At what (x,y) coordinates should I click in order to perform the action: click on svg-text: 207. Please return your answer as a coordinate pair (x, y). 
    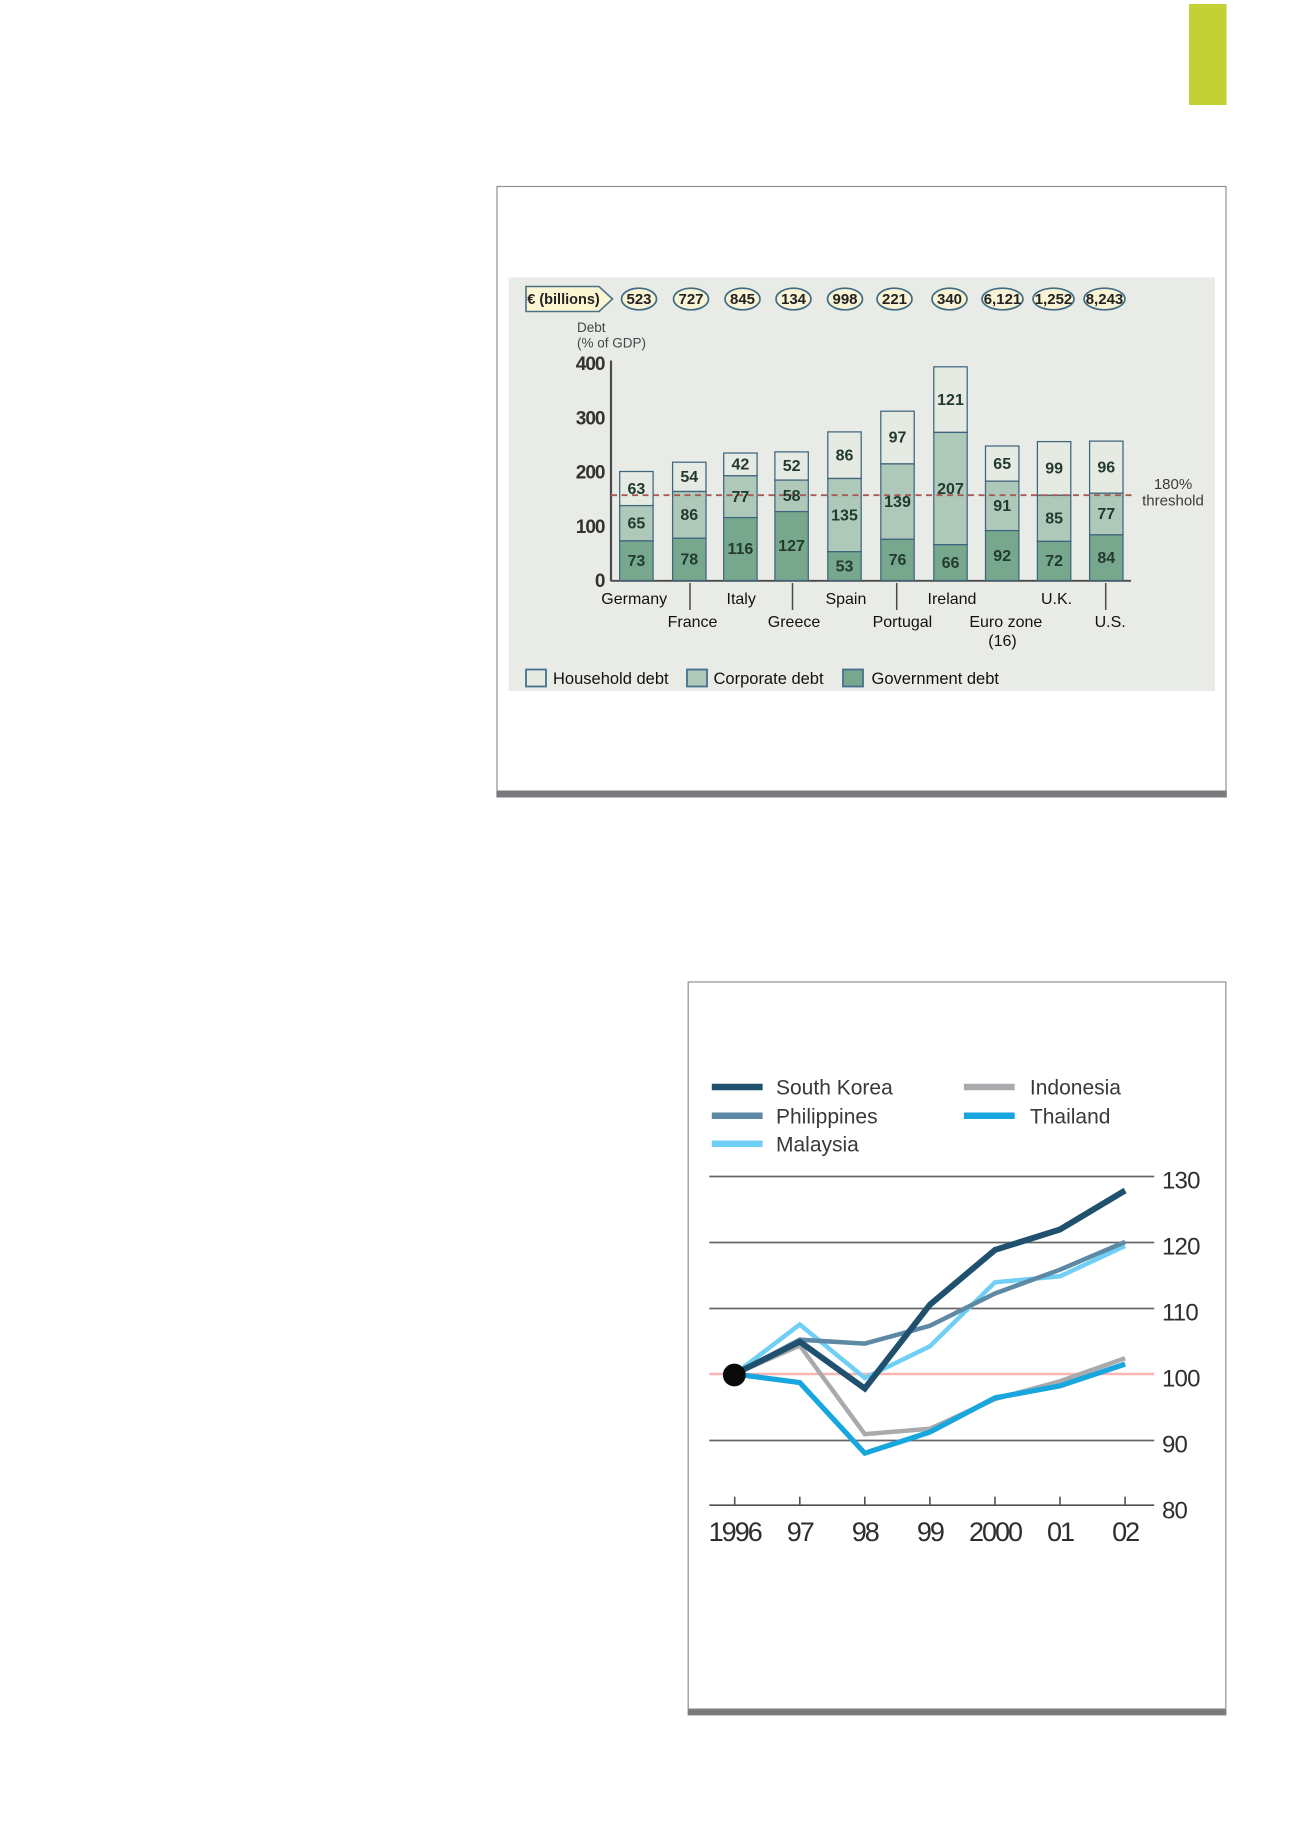
    Looking at the image, I should click on (950, 489).